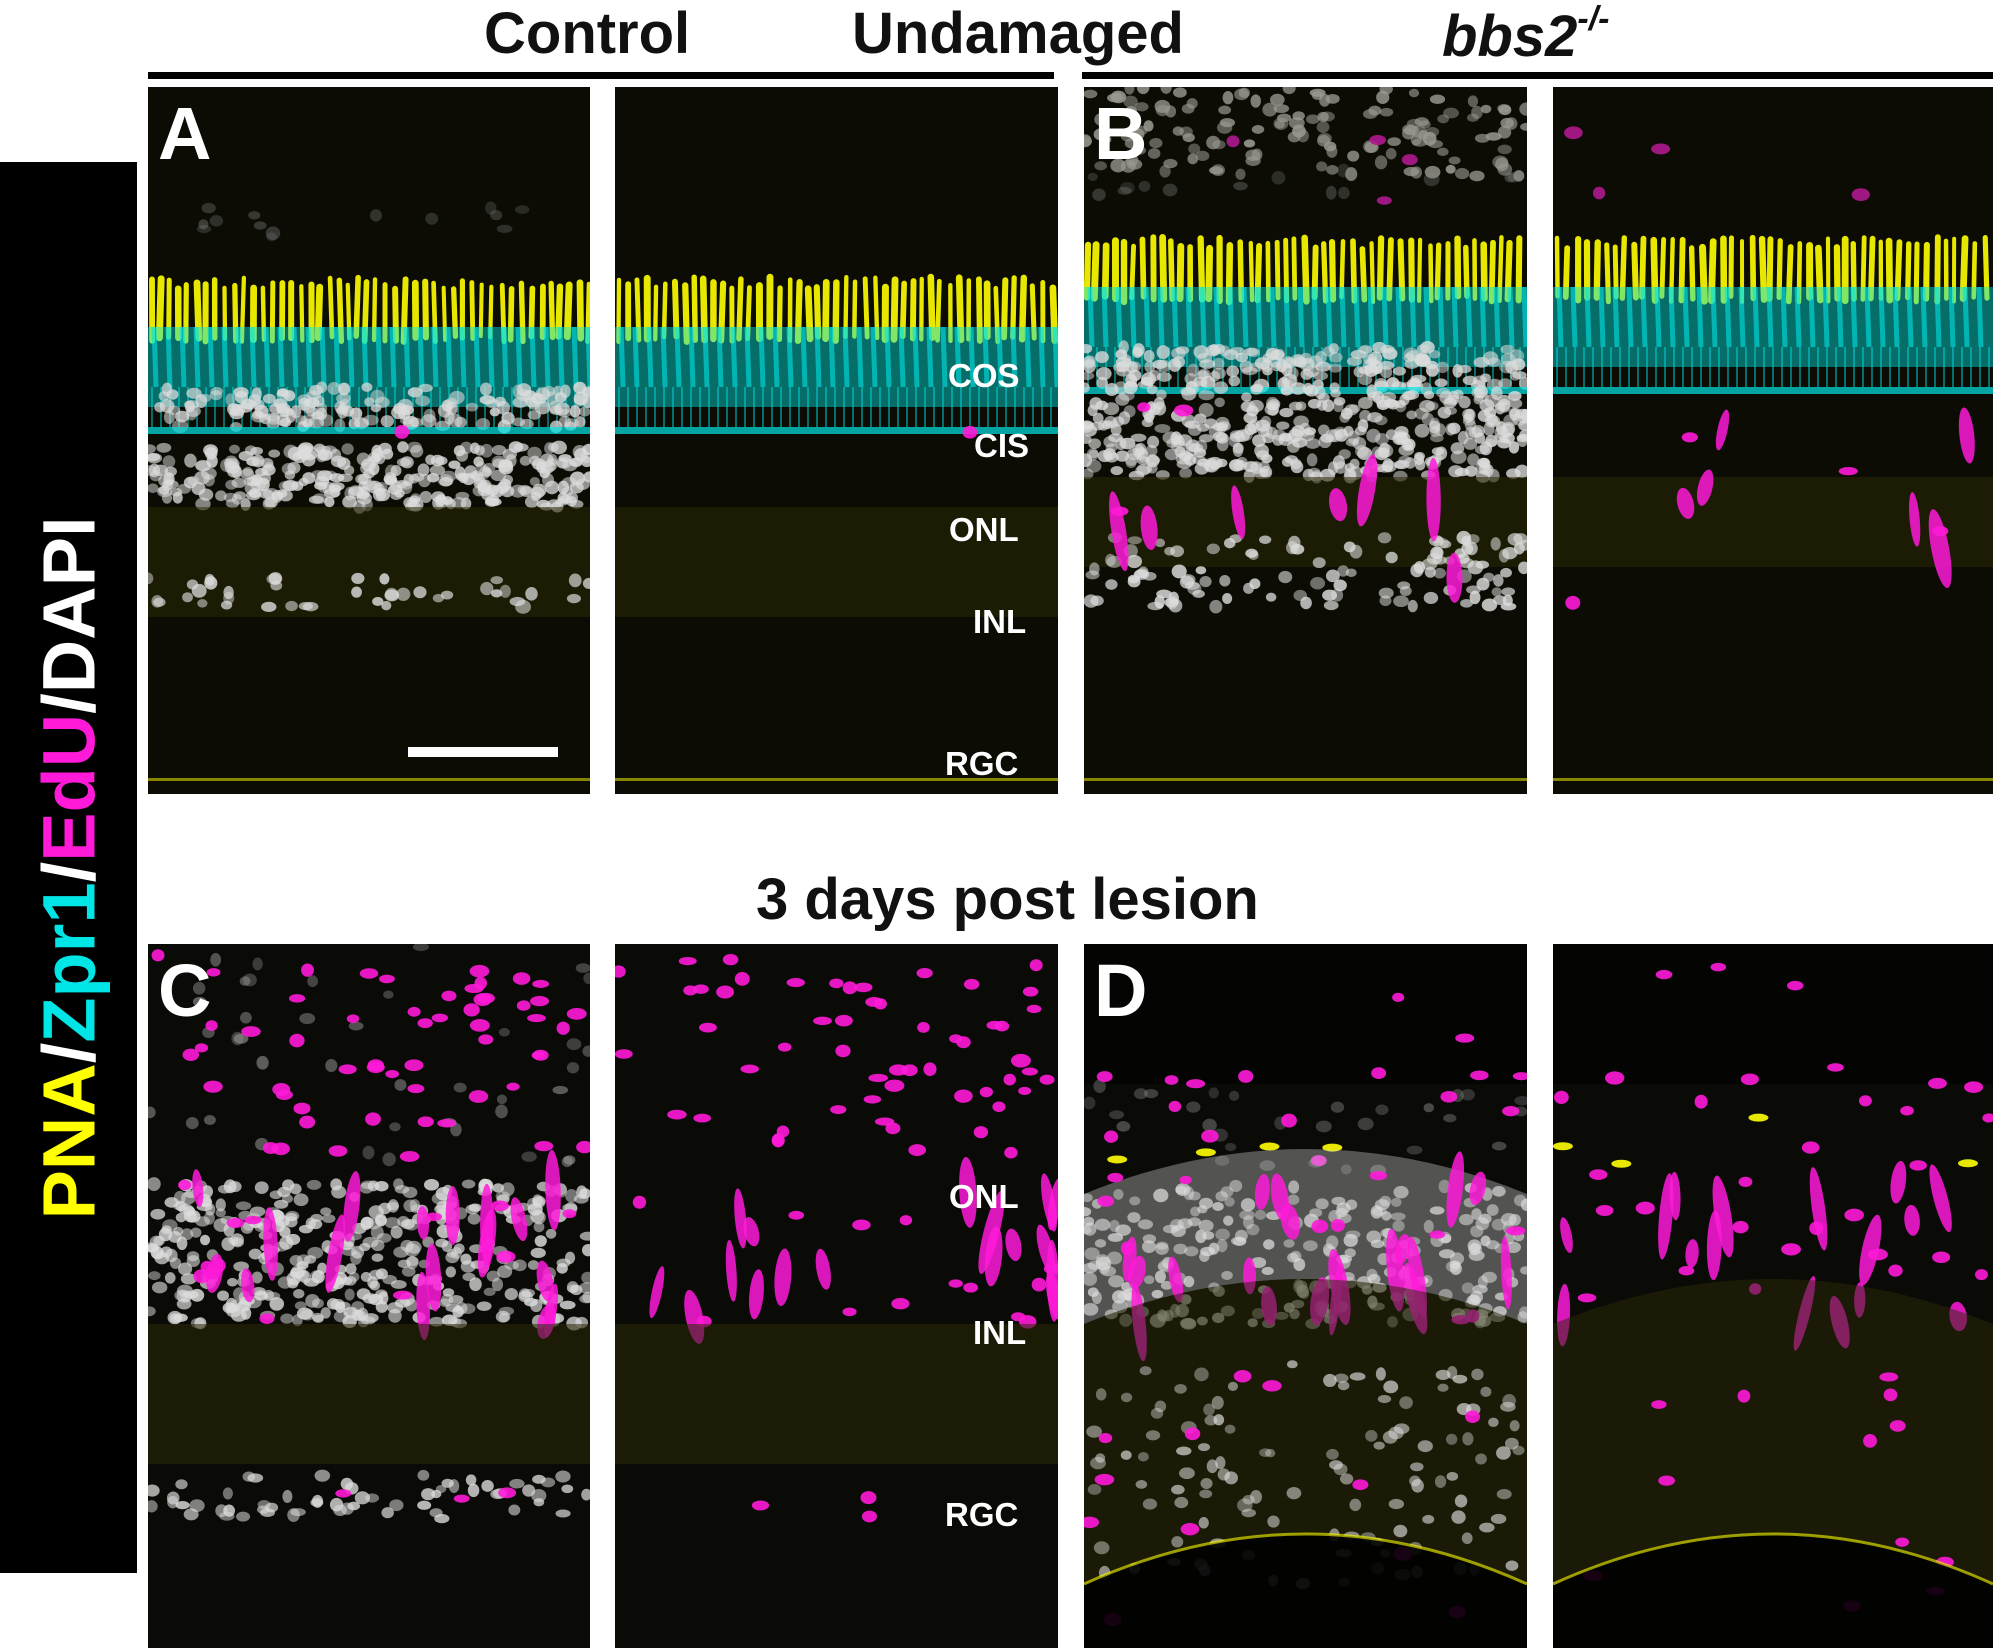 The image size is (1993, 1648). I want to click on legend-edu: EdU, so click(68, 787).